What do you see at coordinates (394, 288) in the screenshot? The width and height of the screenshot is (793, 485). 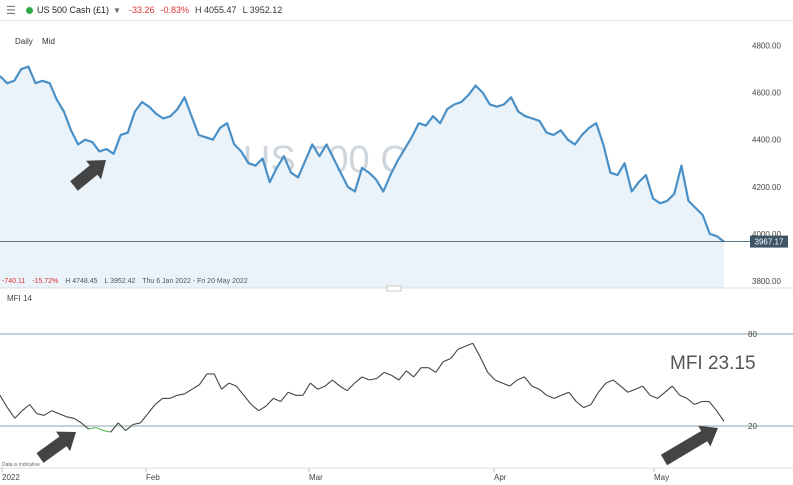 I see `pane-resize-handle` at bounding box center [394, 288].